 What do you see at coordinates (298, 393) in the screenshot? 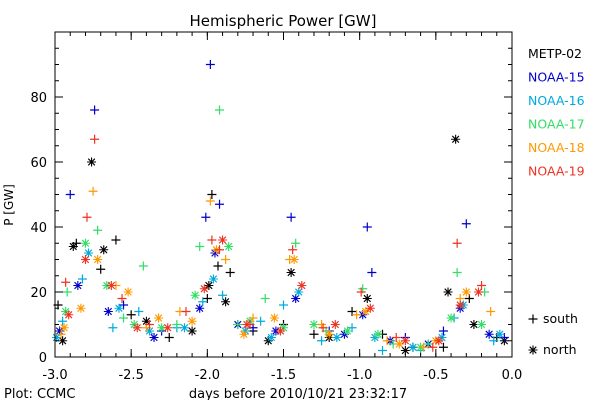
I see `x-axis-label: days before 2010/10/21 23:32:17` at bounding box center [298, 393].